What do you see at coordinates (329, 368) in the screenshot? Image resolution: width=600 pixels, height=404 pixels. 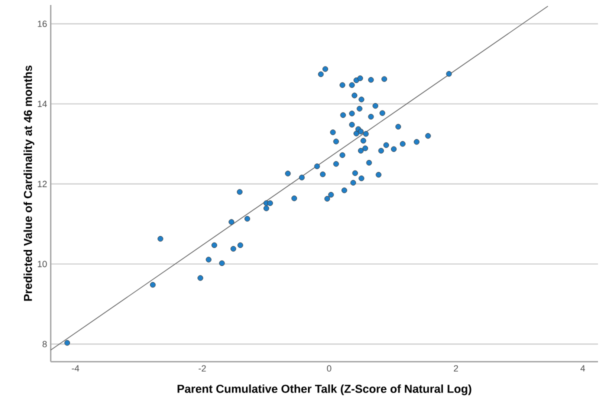 I see `x-tick-label: 0` at bounding box center [329, 368].